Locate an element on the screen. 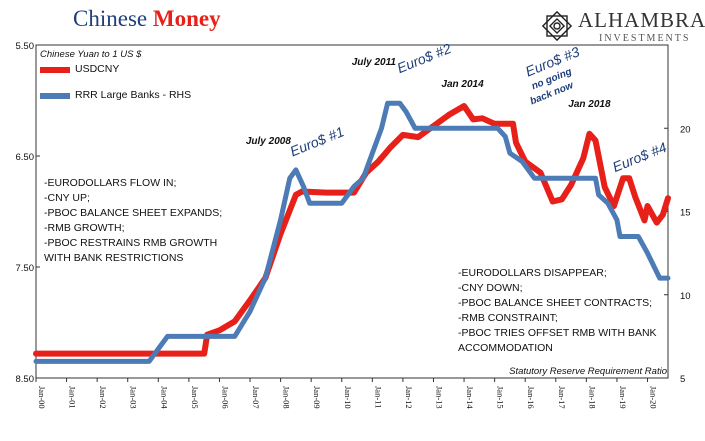 Image resolution: width=705 pixels, height=441 pixels. x-tick-label: Jan-06 is located at coordinates (225, 397).